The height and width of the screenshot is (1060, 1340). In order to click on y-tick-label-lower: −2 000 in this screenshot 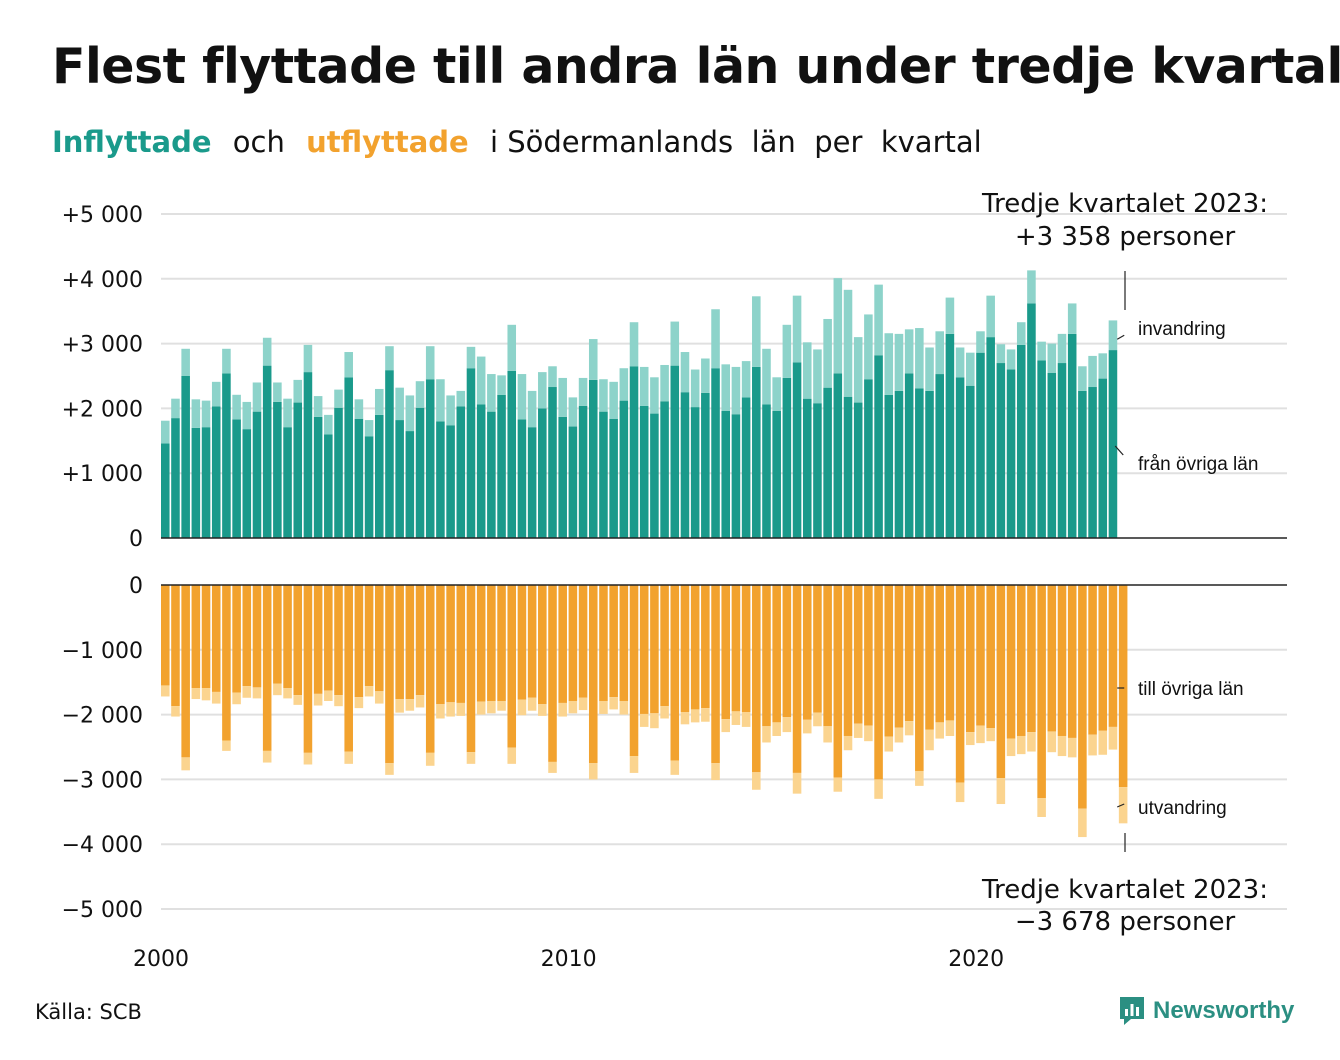, I will do `click(102, 716)`.